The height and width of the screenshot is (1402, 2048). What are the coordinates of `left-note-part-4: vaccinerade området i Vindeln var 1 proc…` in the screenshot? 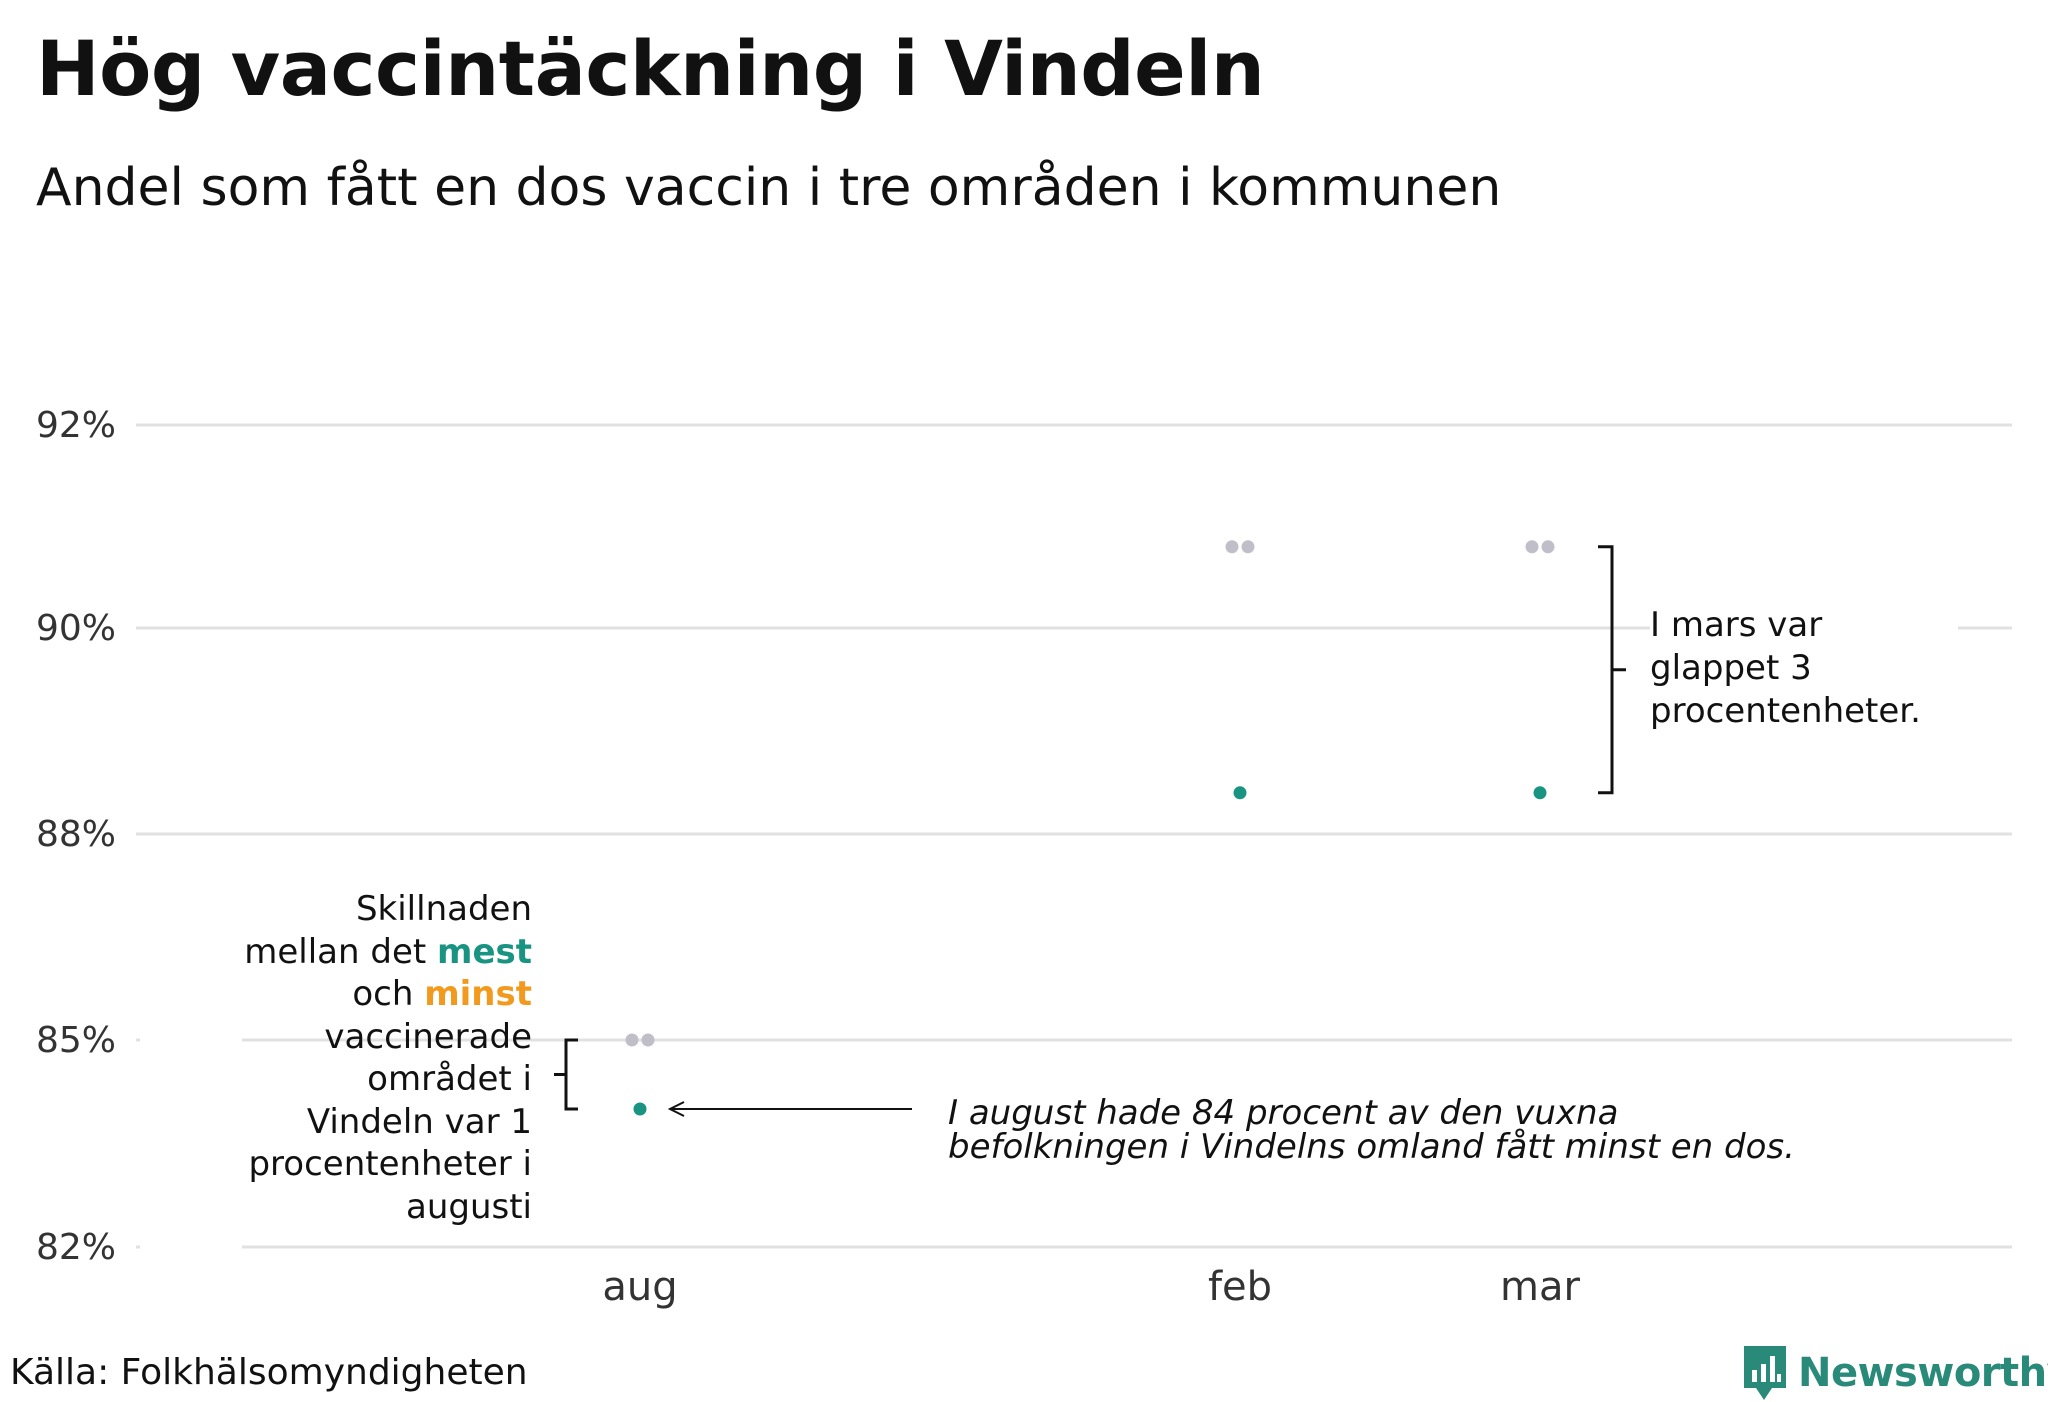 It's located at (390, 1121).